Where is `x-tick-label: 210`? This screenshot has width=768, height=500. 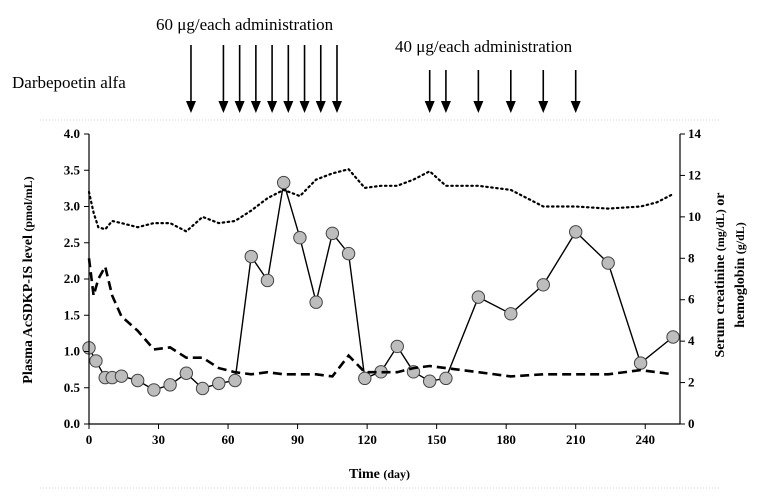 x-tick-label: 210 is located at coordinates (576, 439).